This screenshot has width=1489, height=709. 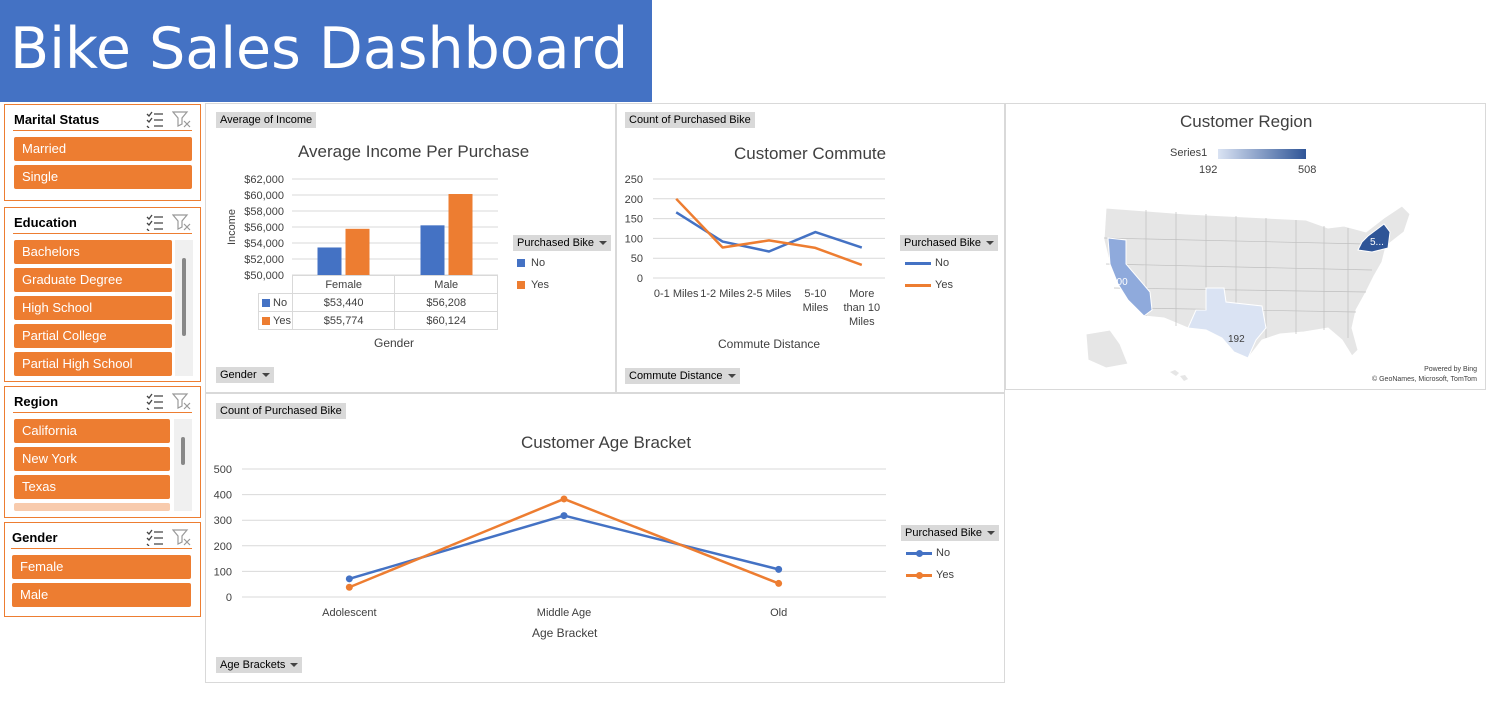 What do you see at coordinates (92, 487) in the screenshot?
I see `slicer-item-texas: Texas` at bounding box center [92, 487].